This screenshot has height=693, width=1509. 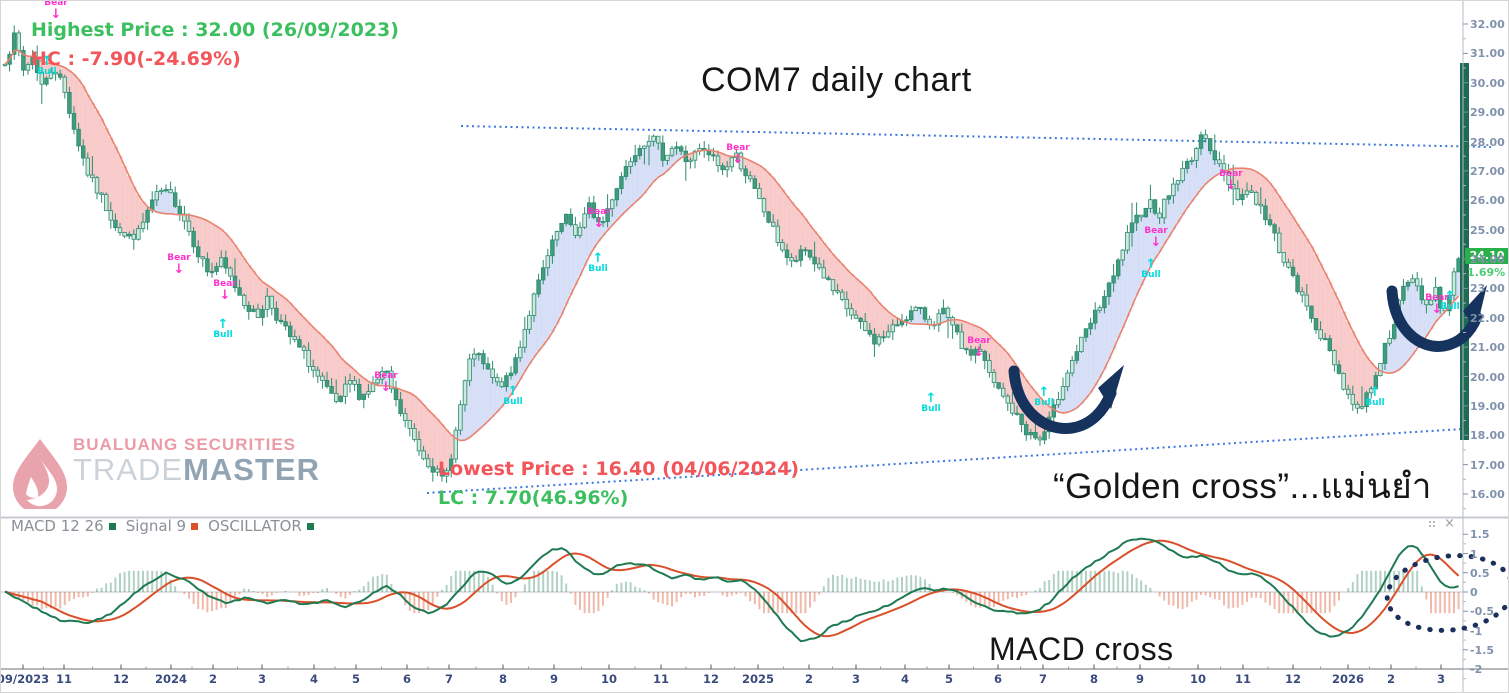 What do you see at coordinates (1487, 289) in the screenshot?
I see `price-axis-label: 23.00` at bounding box center [1487, 289].